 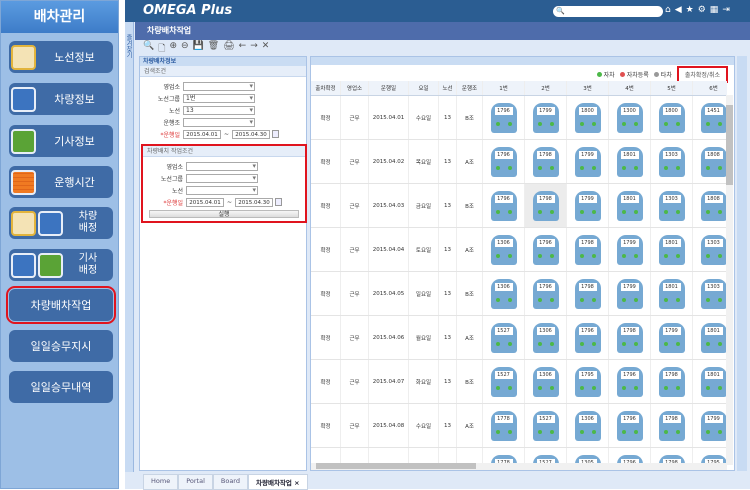 I want to click on work-branch-select, so click(x=222, y=166).